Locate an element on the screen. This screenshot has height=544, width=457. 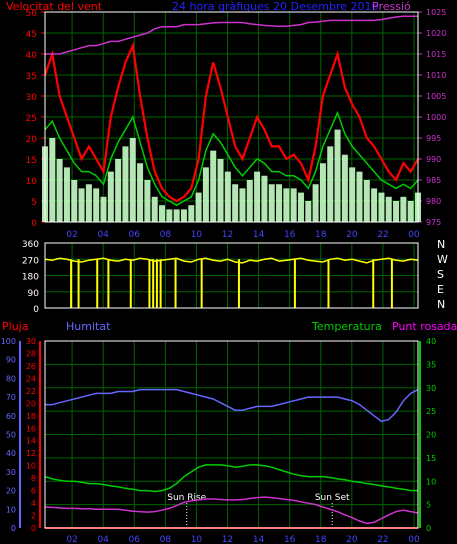
y-tick-label-pressure: 1005 is located at coordinates (436, 96).